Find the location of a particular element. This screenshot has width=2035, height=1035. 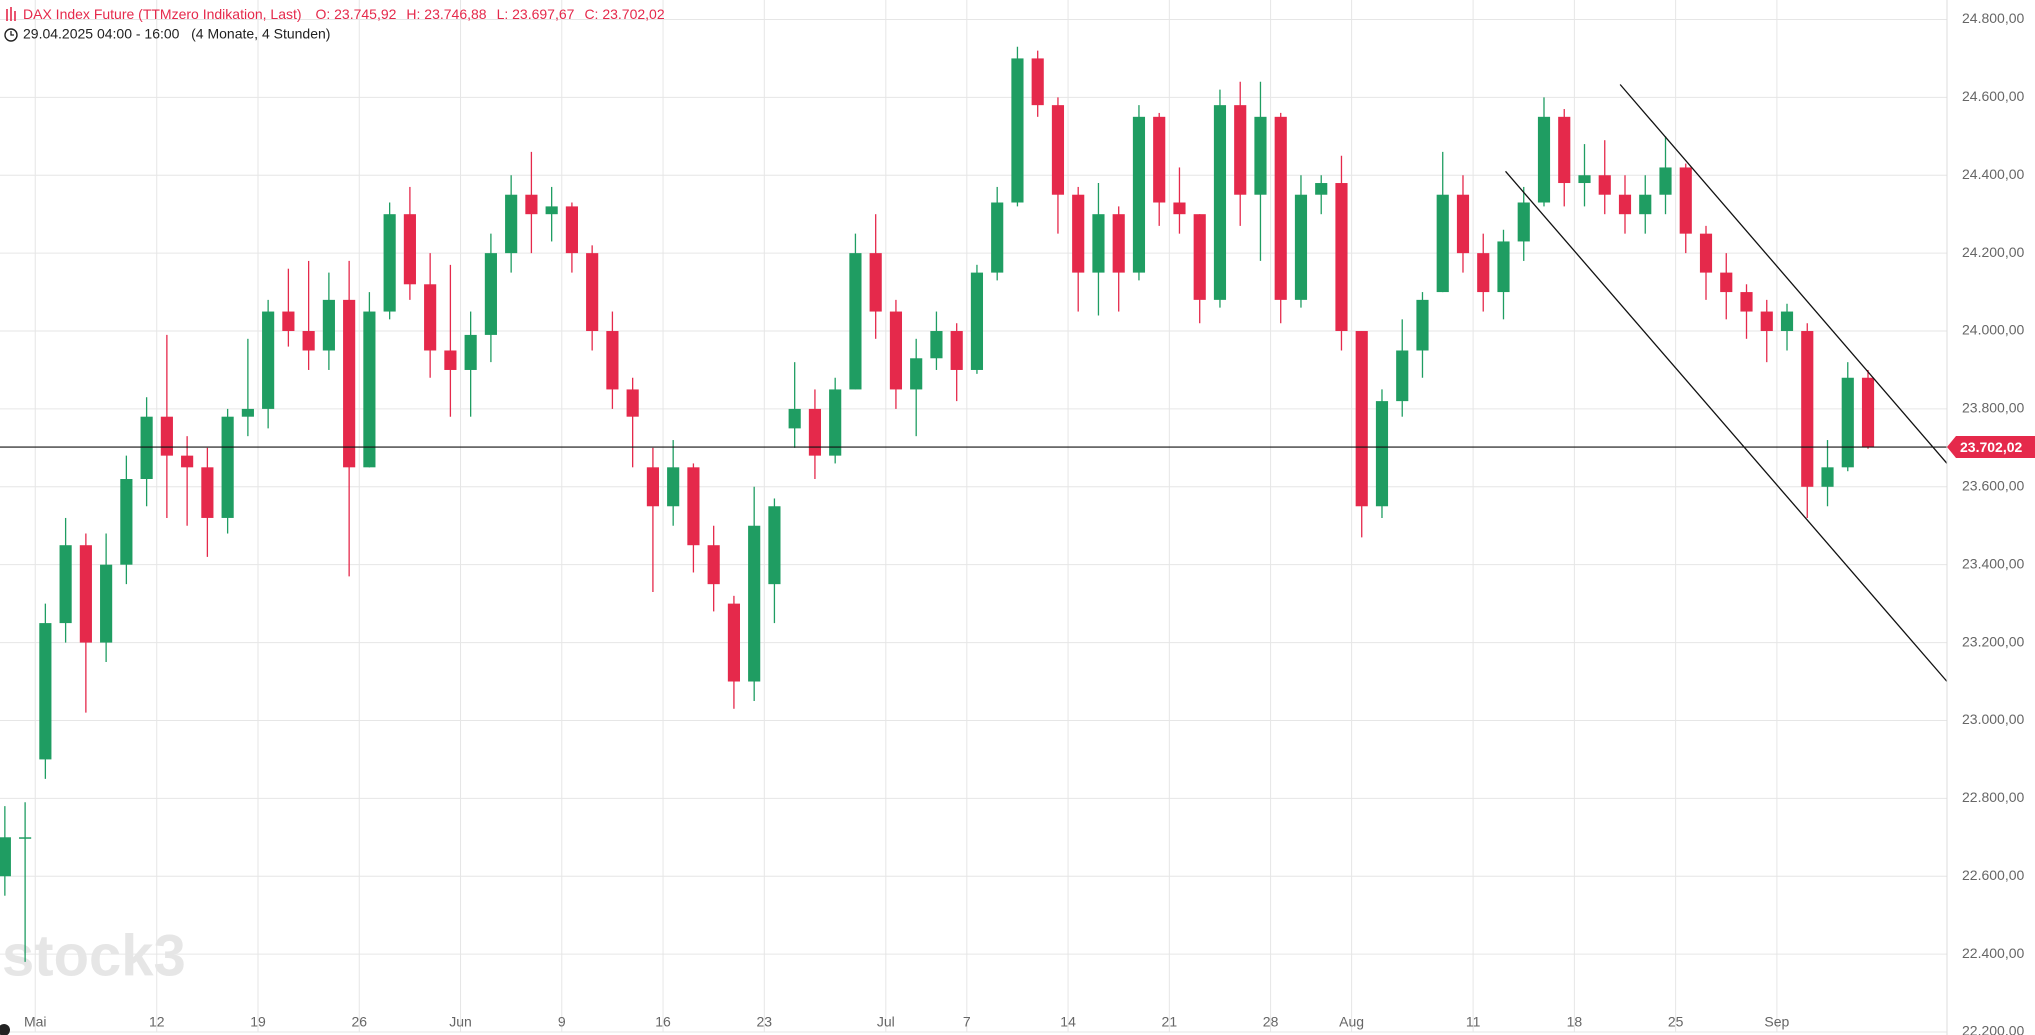

last-price-label: 23.702,02 is located at coordinates (1991, 447).